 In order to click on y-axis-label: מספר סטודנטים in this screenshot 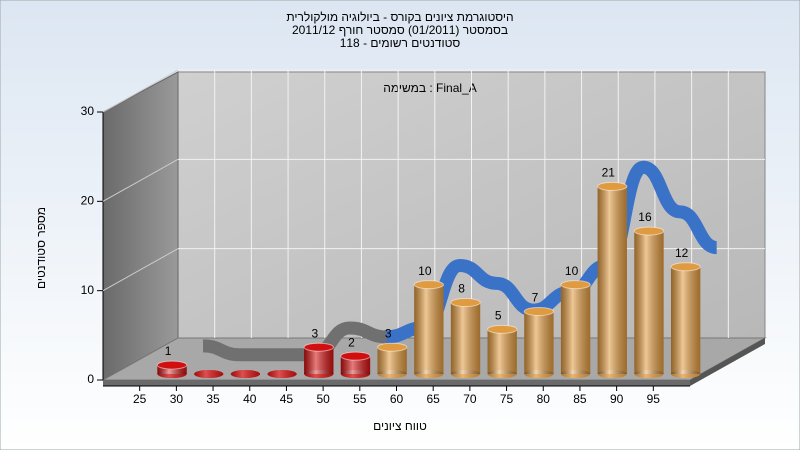, I will do `click(41, 248)`.